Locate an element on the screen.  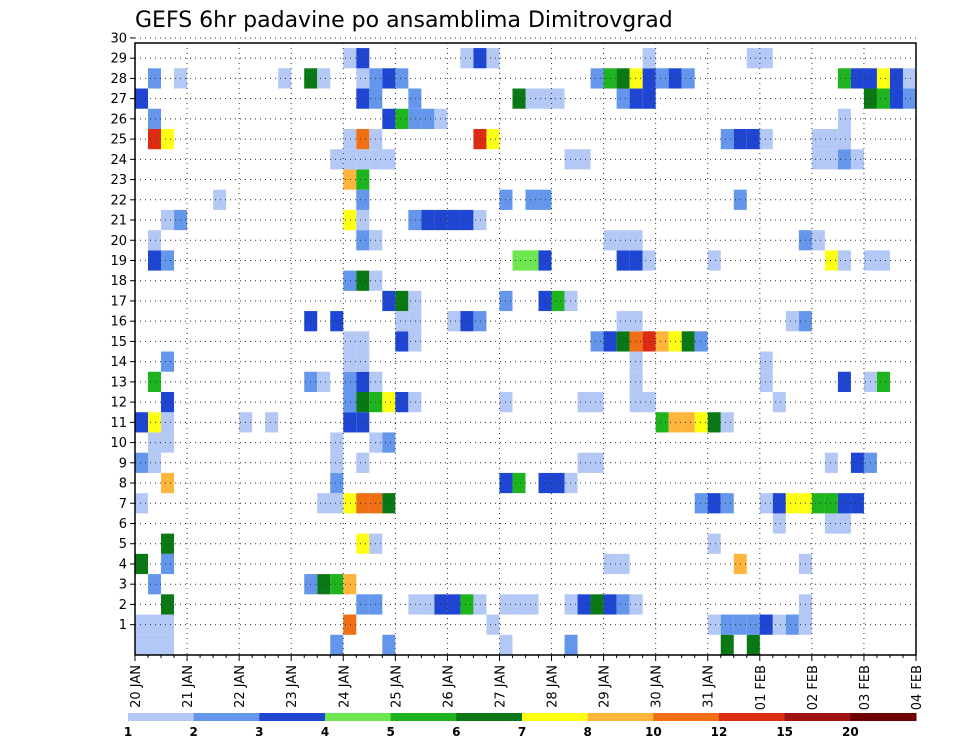
y-tick-label: 27 is located at coordinates (118, 99).